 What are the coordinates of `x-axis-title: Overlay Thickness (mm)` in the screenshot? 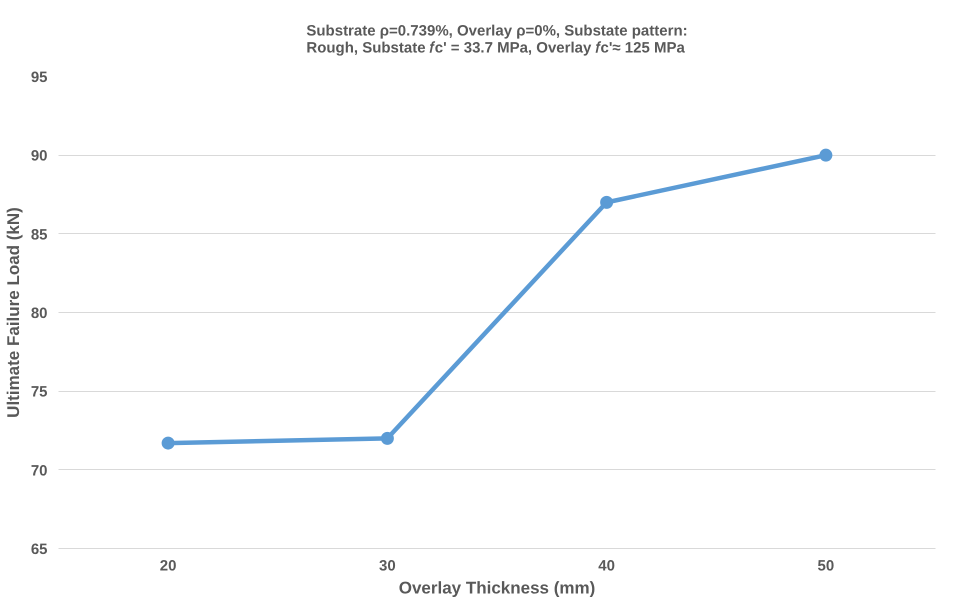 It's located at (497, 588).